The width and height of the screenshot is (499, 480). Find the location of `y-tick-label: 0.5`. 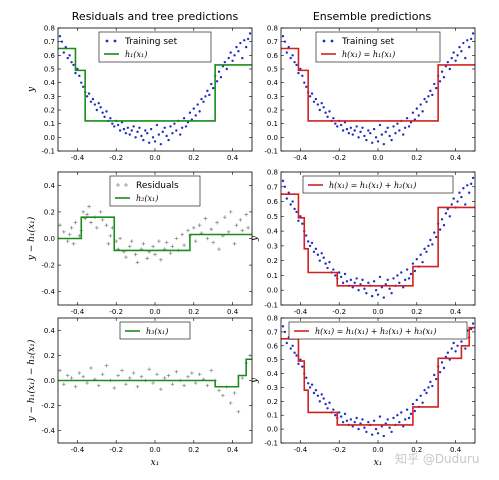

y-tick-label: 0.5 is located at coordinates (49, 70).